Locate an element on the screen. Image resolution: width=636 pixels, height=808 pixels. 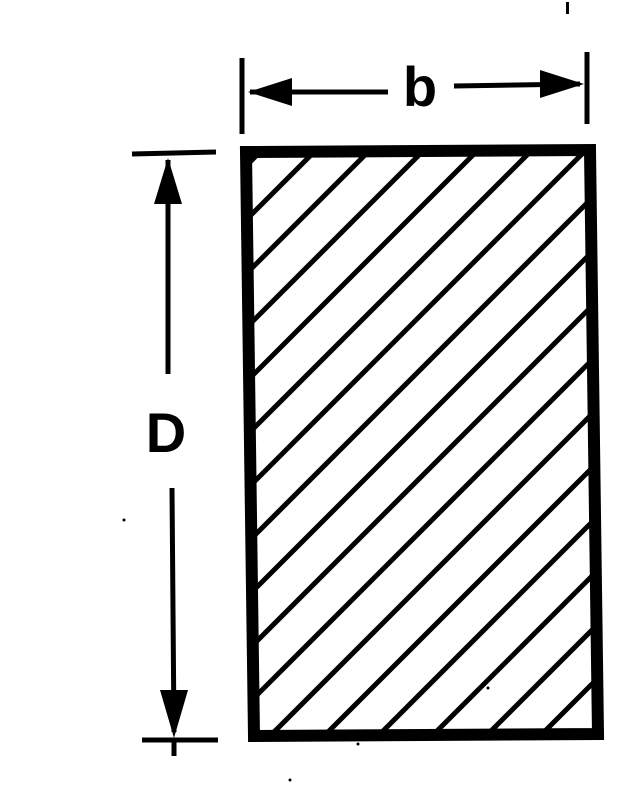
depth-label-d: D is located at coordinates (166, 432).